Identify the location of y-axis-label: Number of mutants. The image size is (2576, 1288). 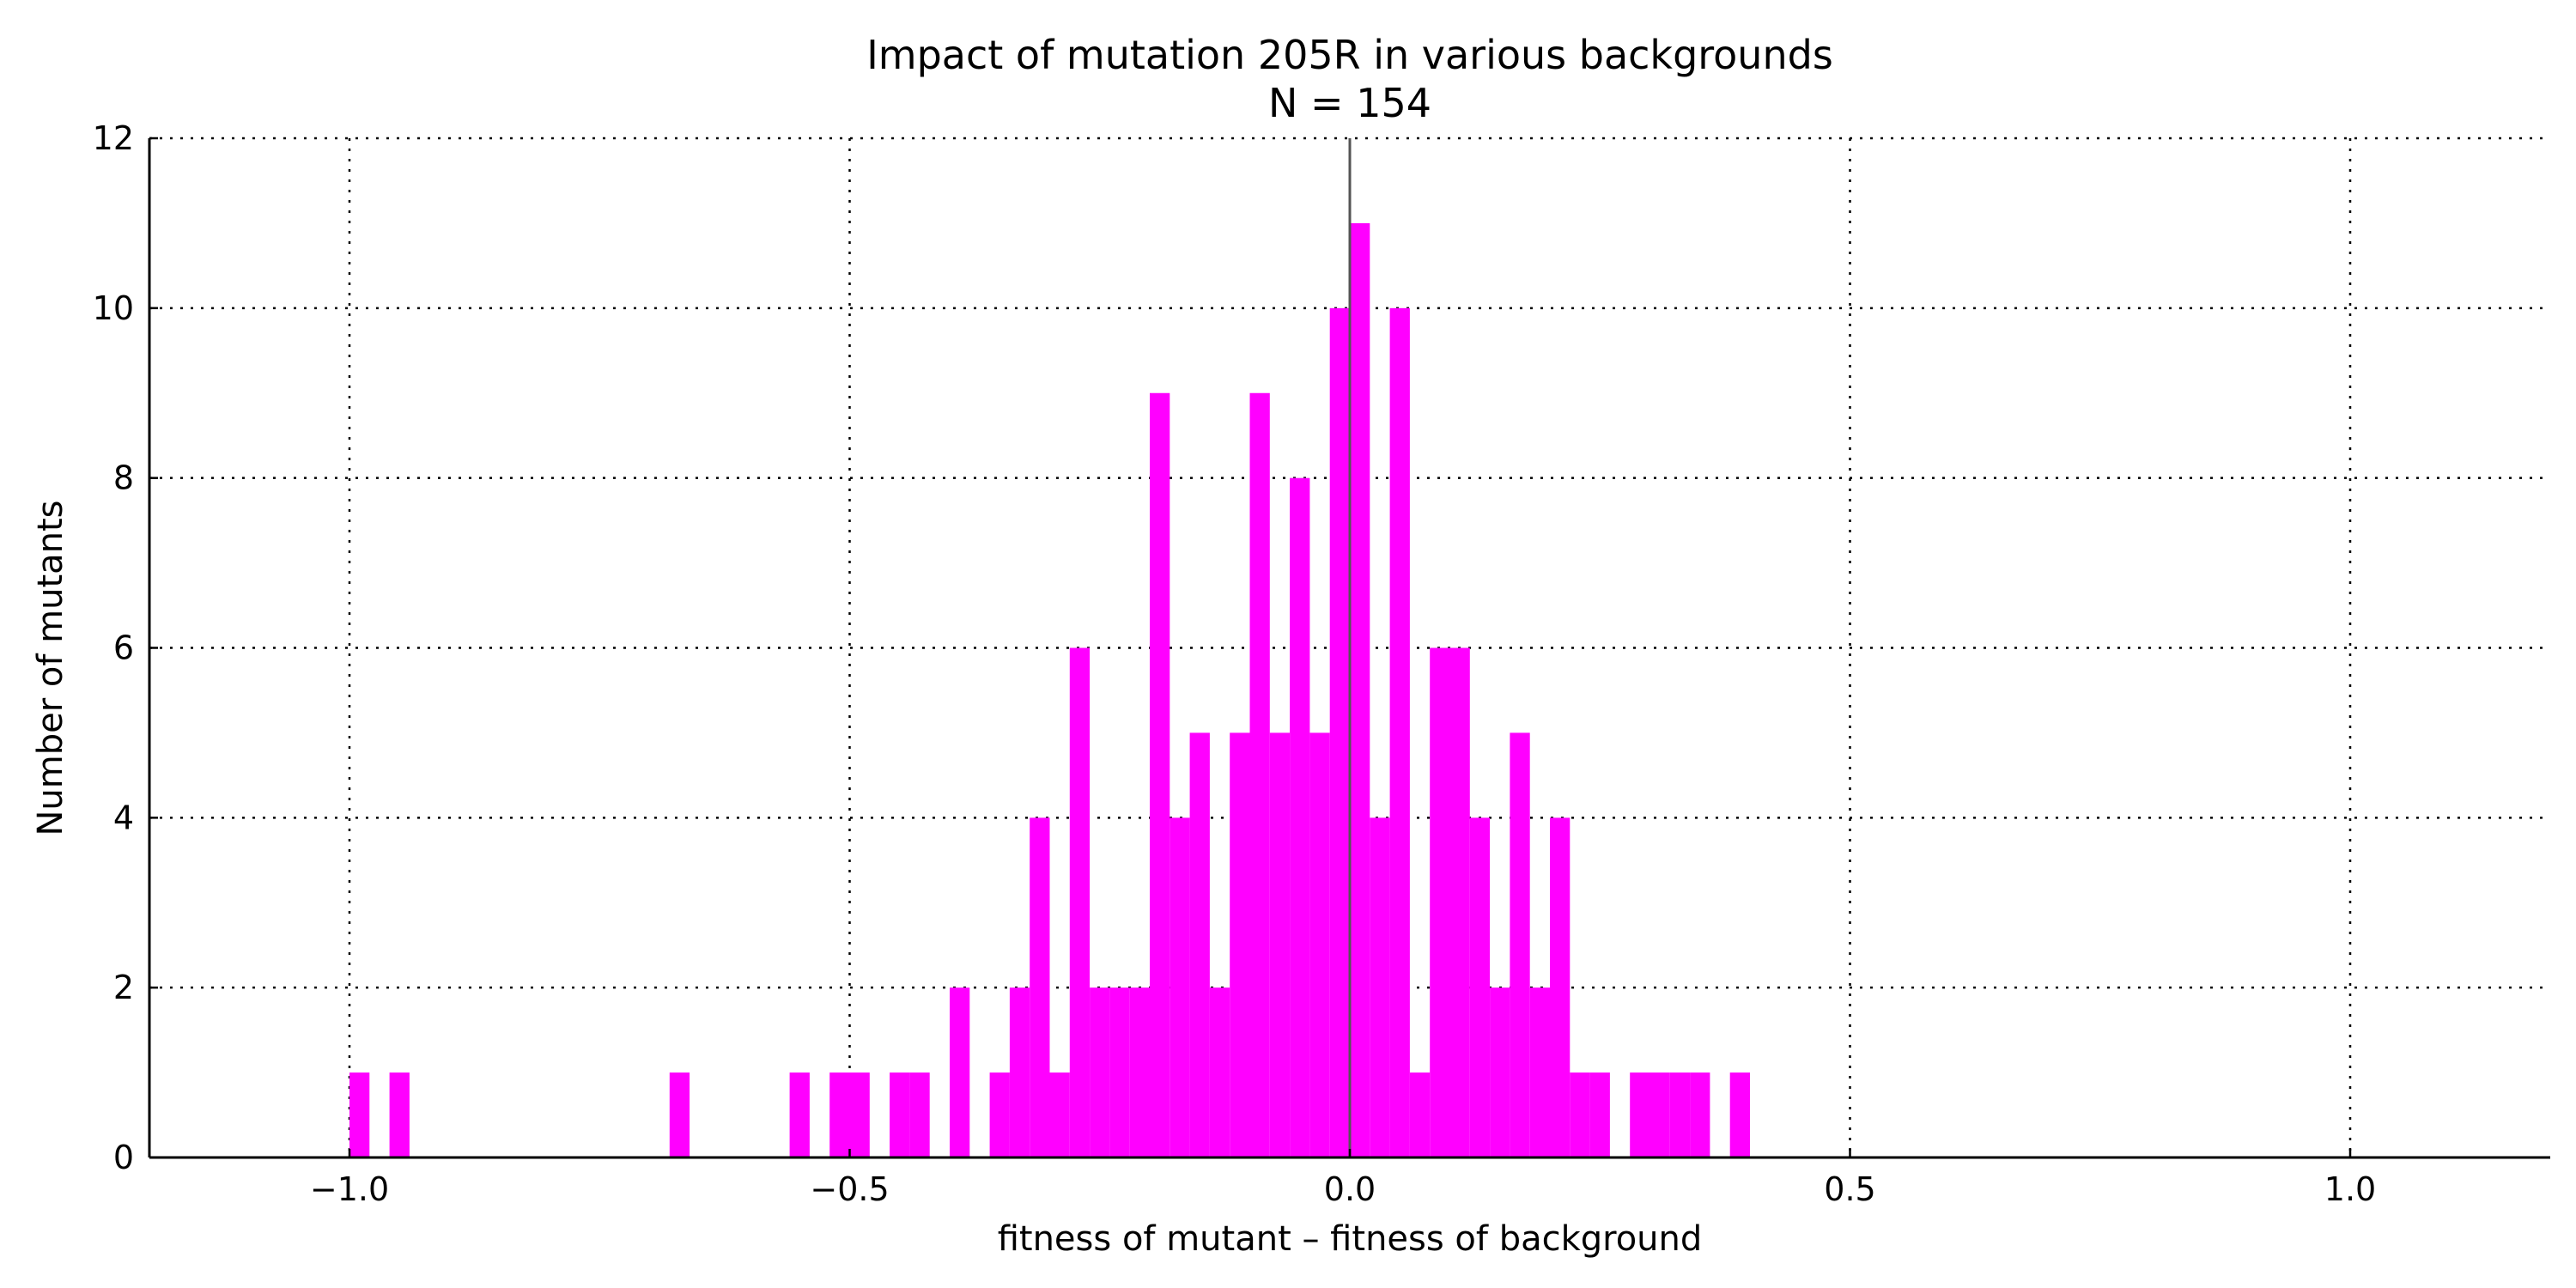
(50, 667).